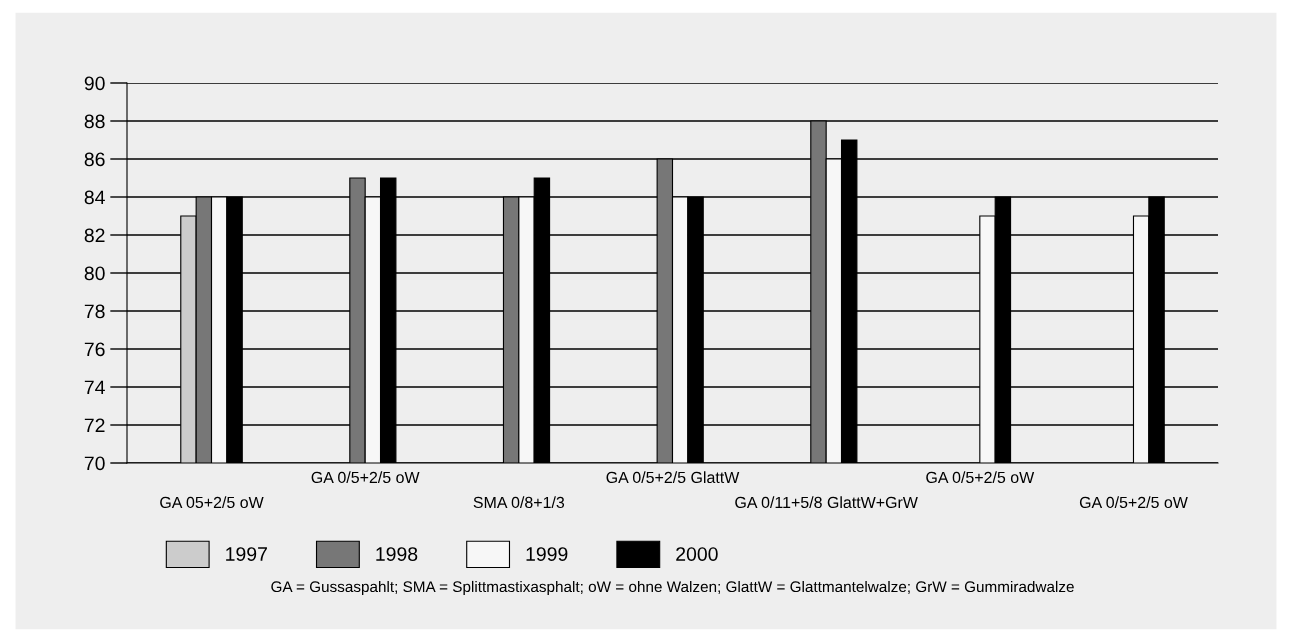 Image resolution: width=1292 pixels, height=642 pixels. What do you see at coordinates (94, 197) in the screenshot?
I see `y-tick-label: 84` at bounding box center [94, 197].